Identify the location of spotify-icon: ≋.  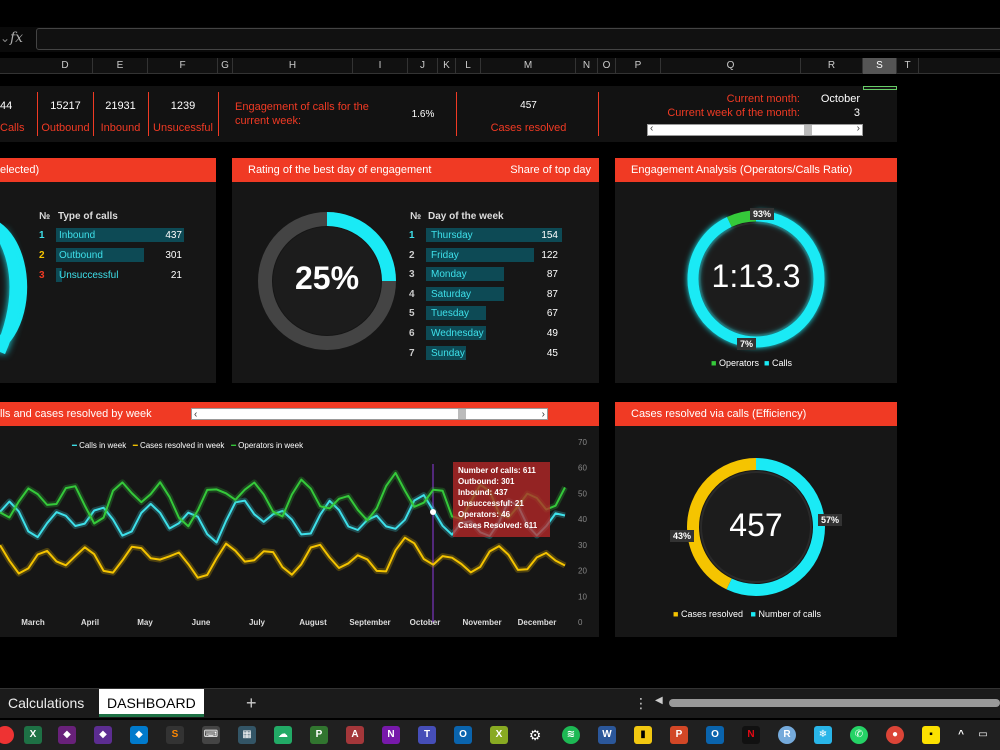
(571, 735).